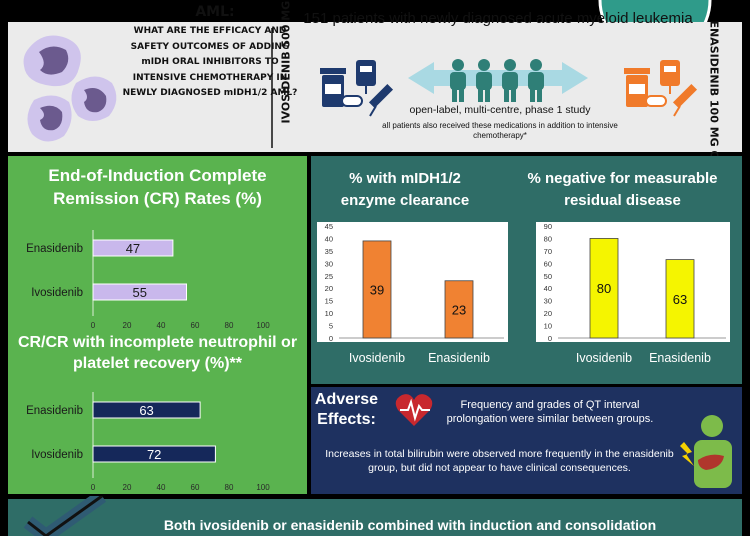 The image size is (750, 536). I want to click on mrd-category-label: Ivosidenib, so click(604, 358).